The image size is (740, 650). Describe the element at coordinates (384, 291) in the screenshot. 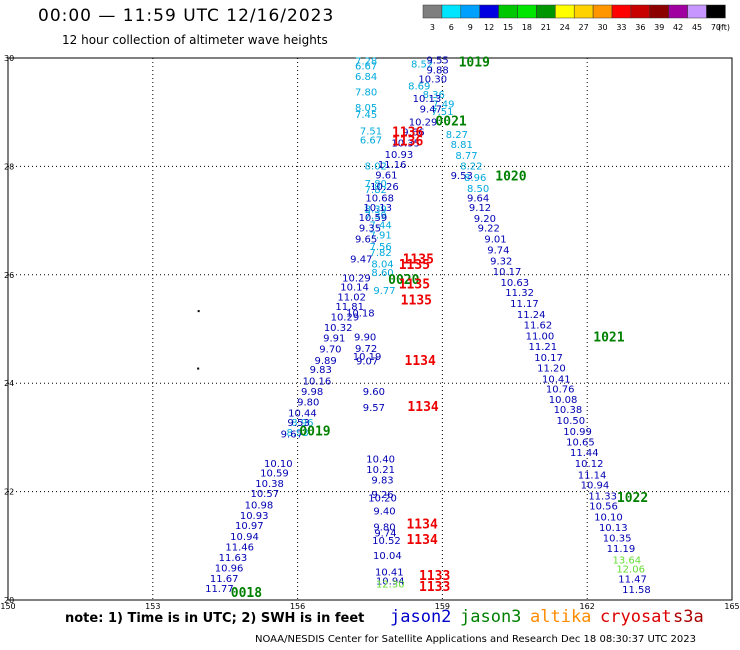

I see `wave-height-label: 9.77` at that location.